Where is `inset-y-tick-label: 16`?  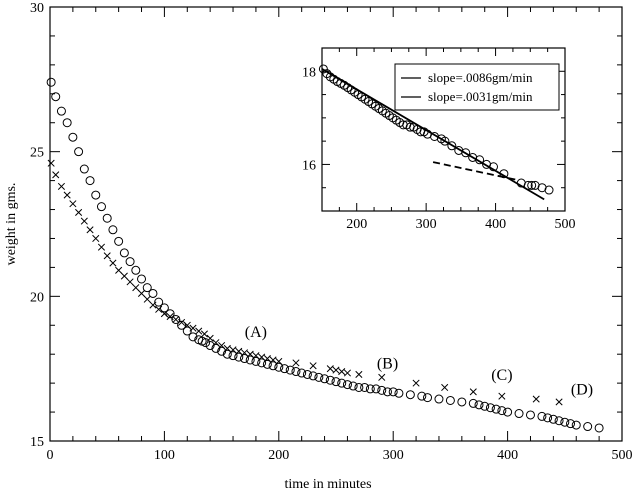 inset-y-tick-label: 16 is located at coordinates (309, 165).